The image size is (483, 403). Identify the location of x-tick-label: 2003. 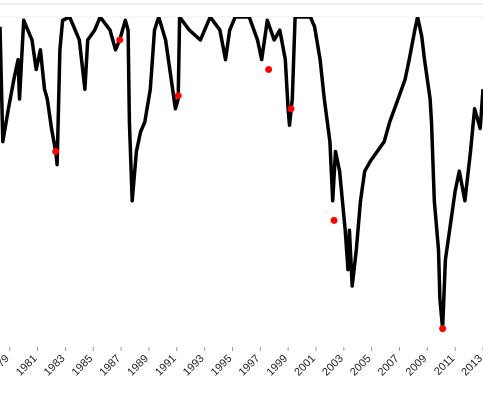
(333, 366).